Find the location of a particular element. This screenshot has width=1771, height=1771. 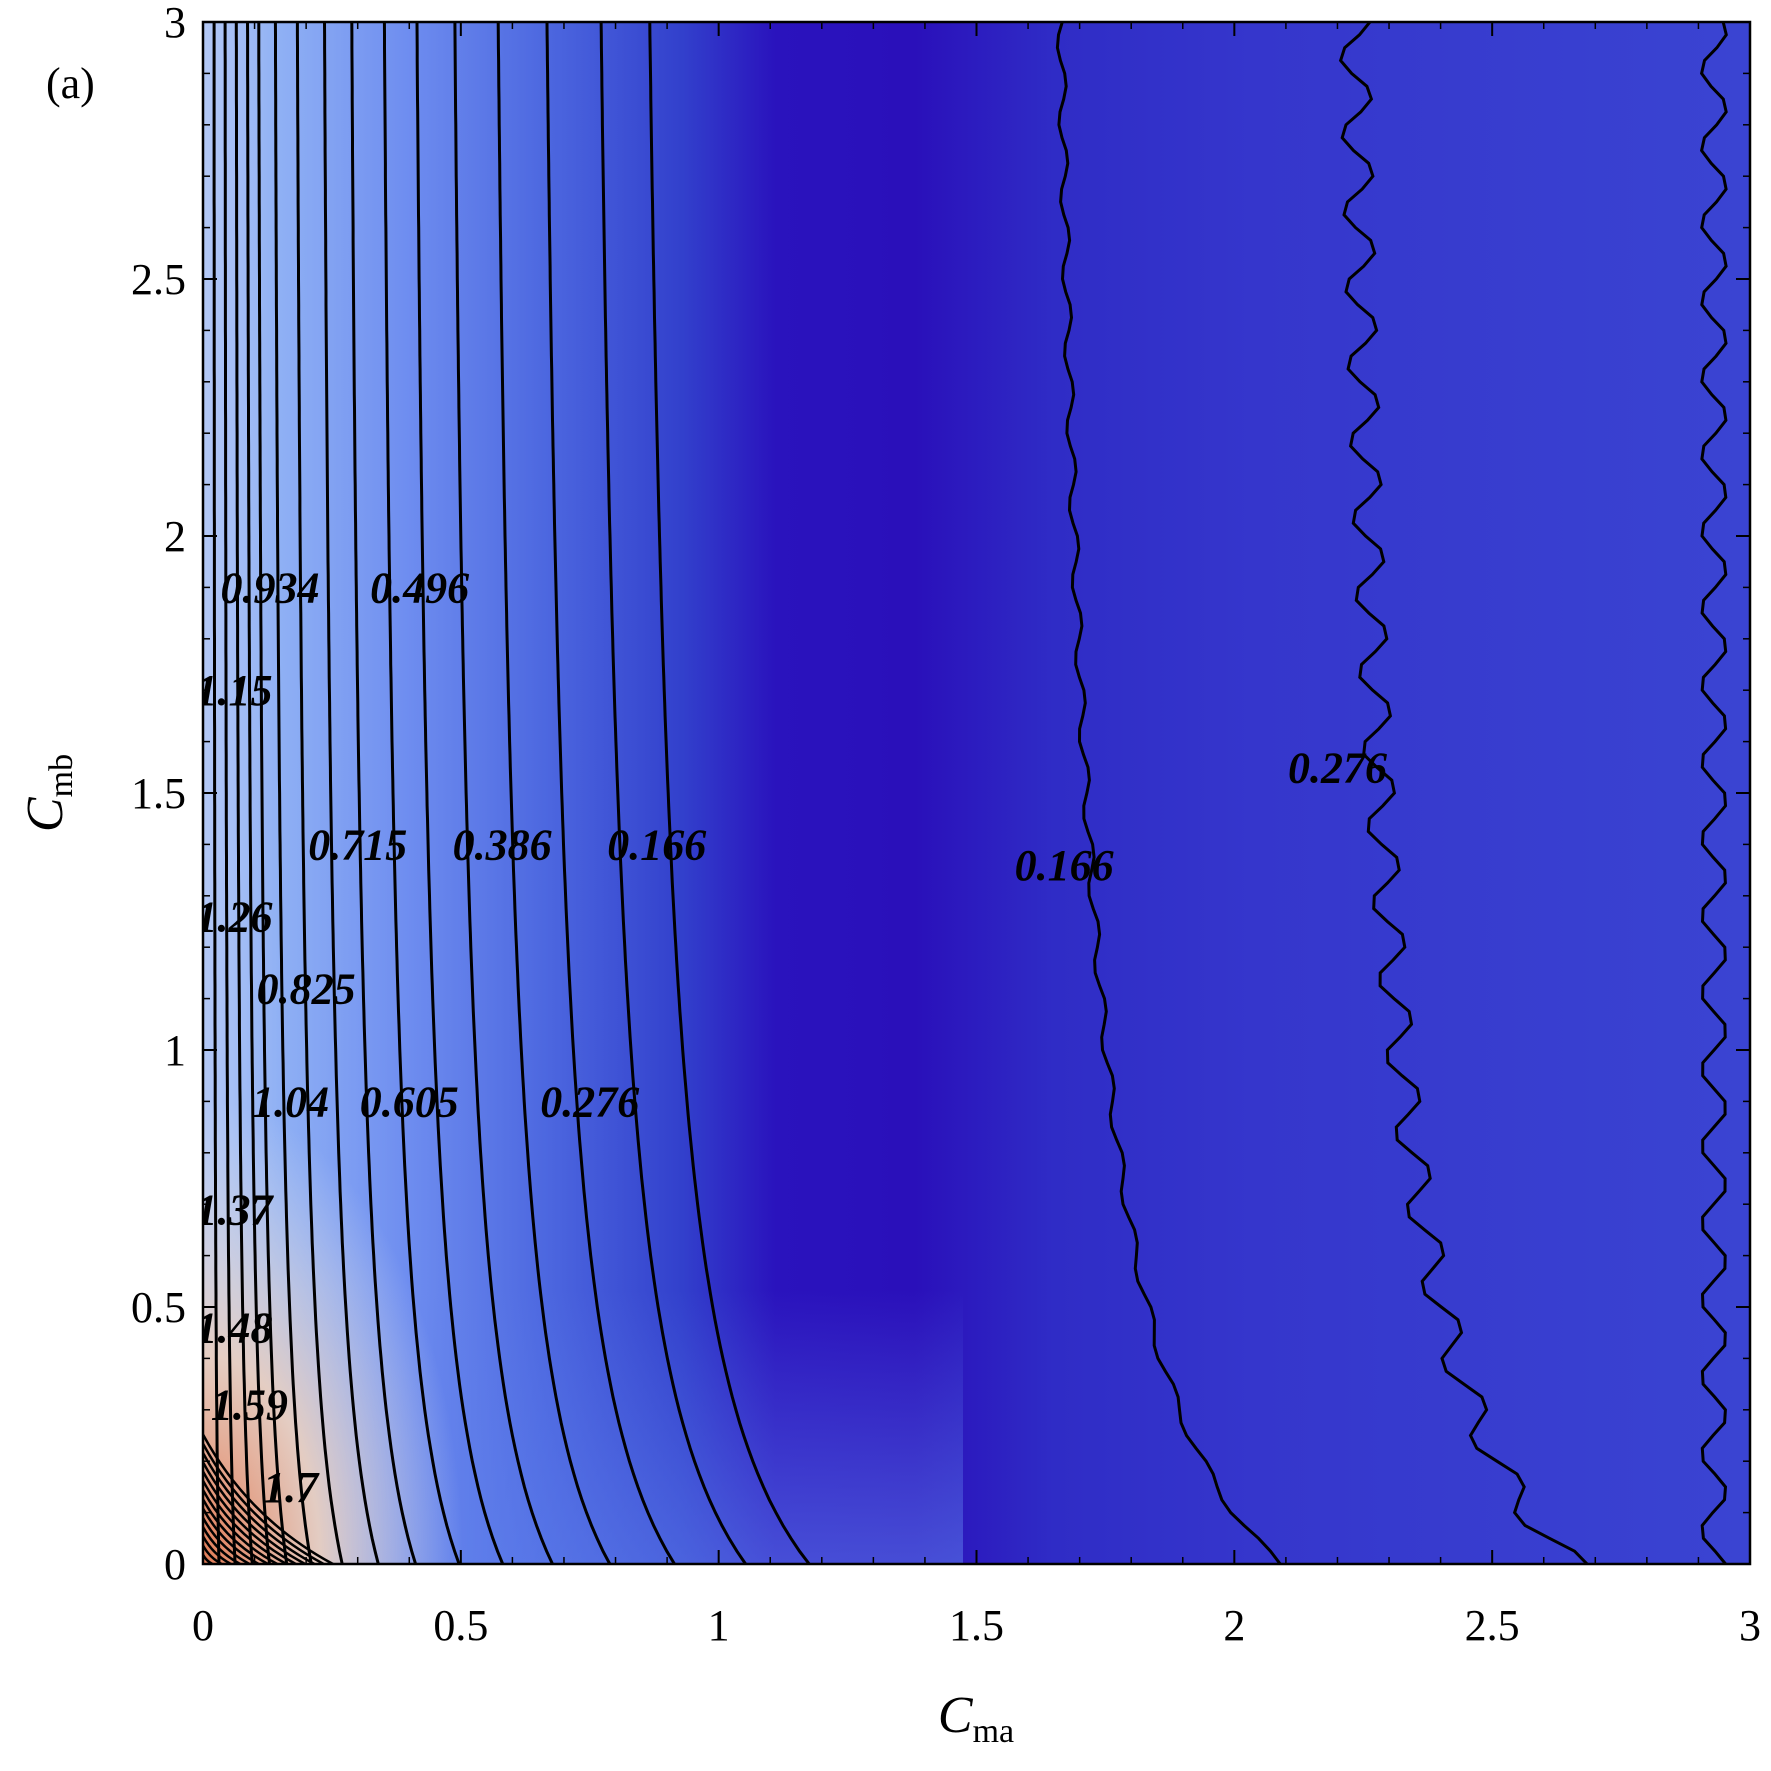

y-tick-label: 1 is located at coordinates (175, 1050).